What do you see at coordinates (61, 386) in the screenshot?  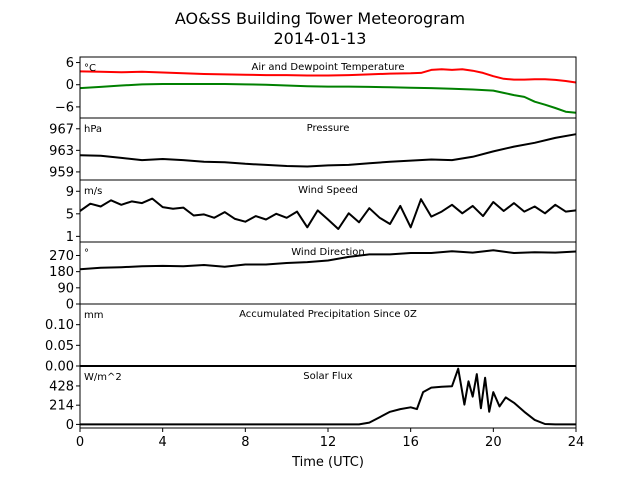 I see `ytick-label-solar-0: 428` at bounding box center [61, 386].